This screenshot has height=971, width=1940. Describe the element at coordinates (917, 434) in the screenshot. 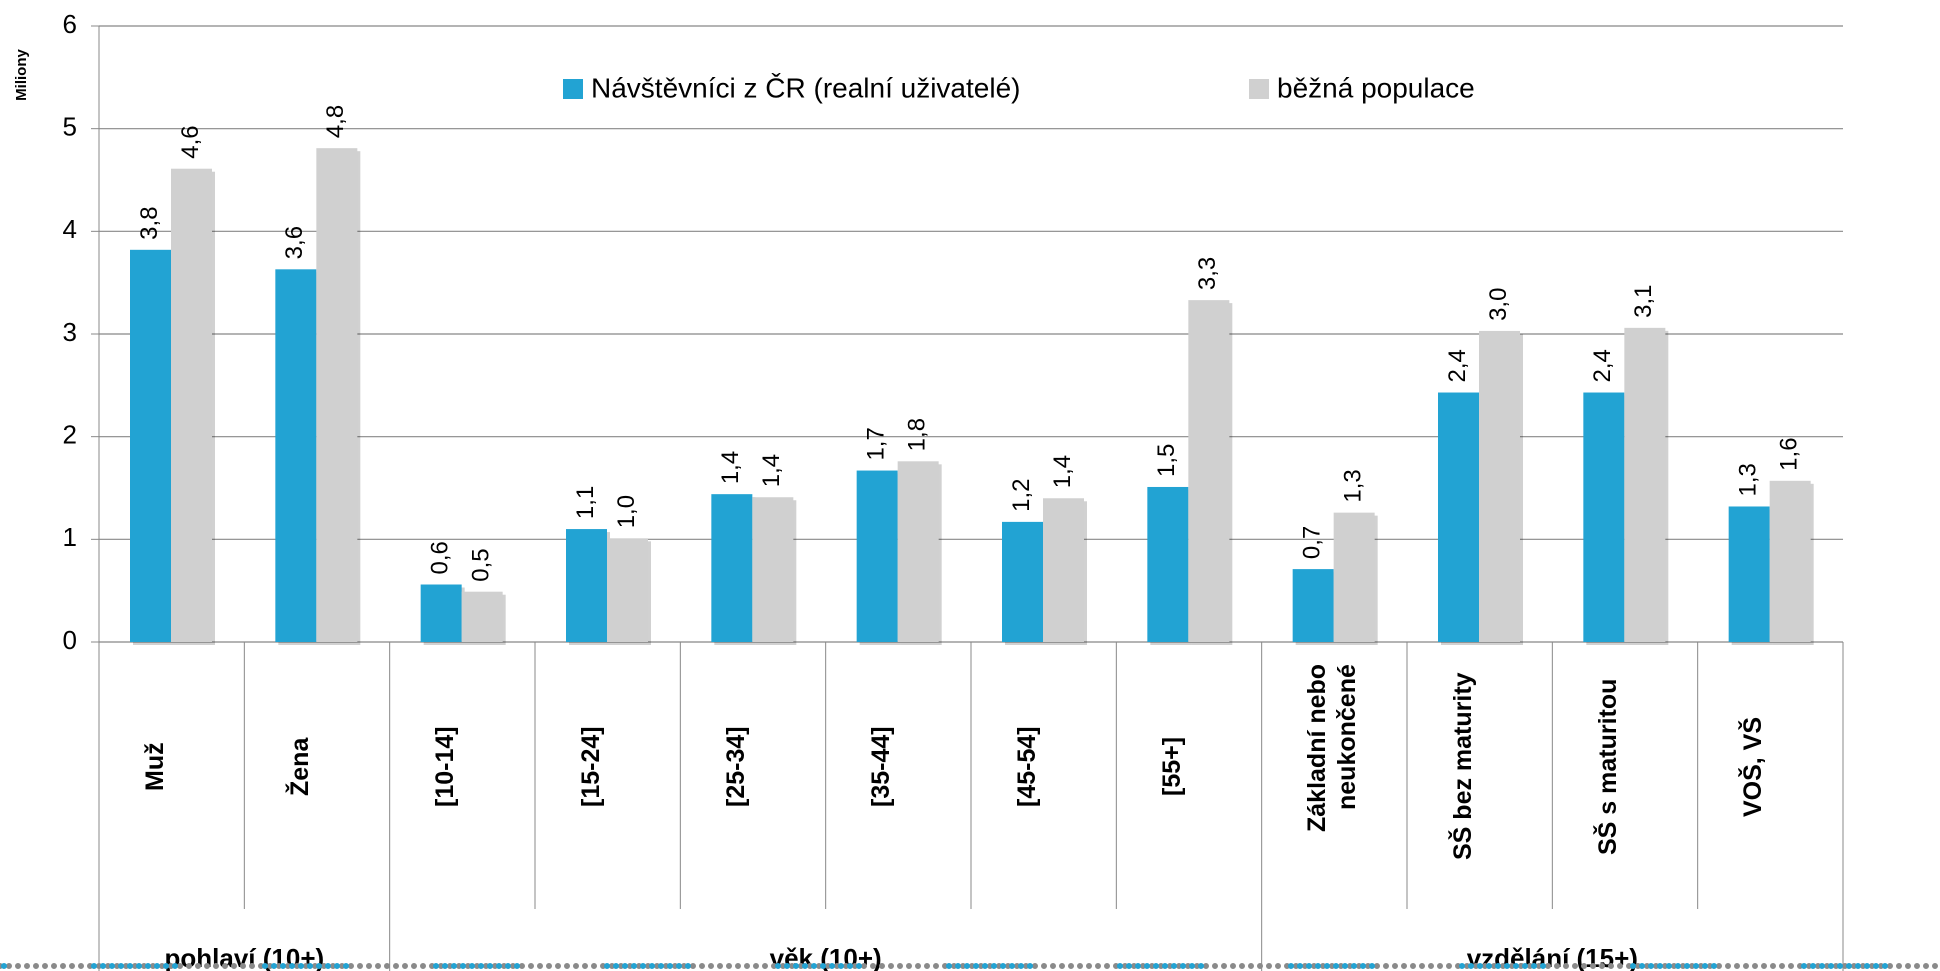

I see `data-label: 1,8` at that location.